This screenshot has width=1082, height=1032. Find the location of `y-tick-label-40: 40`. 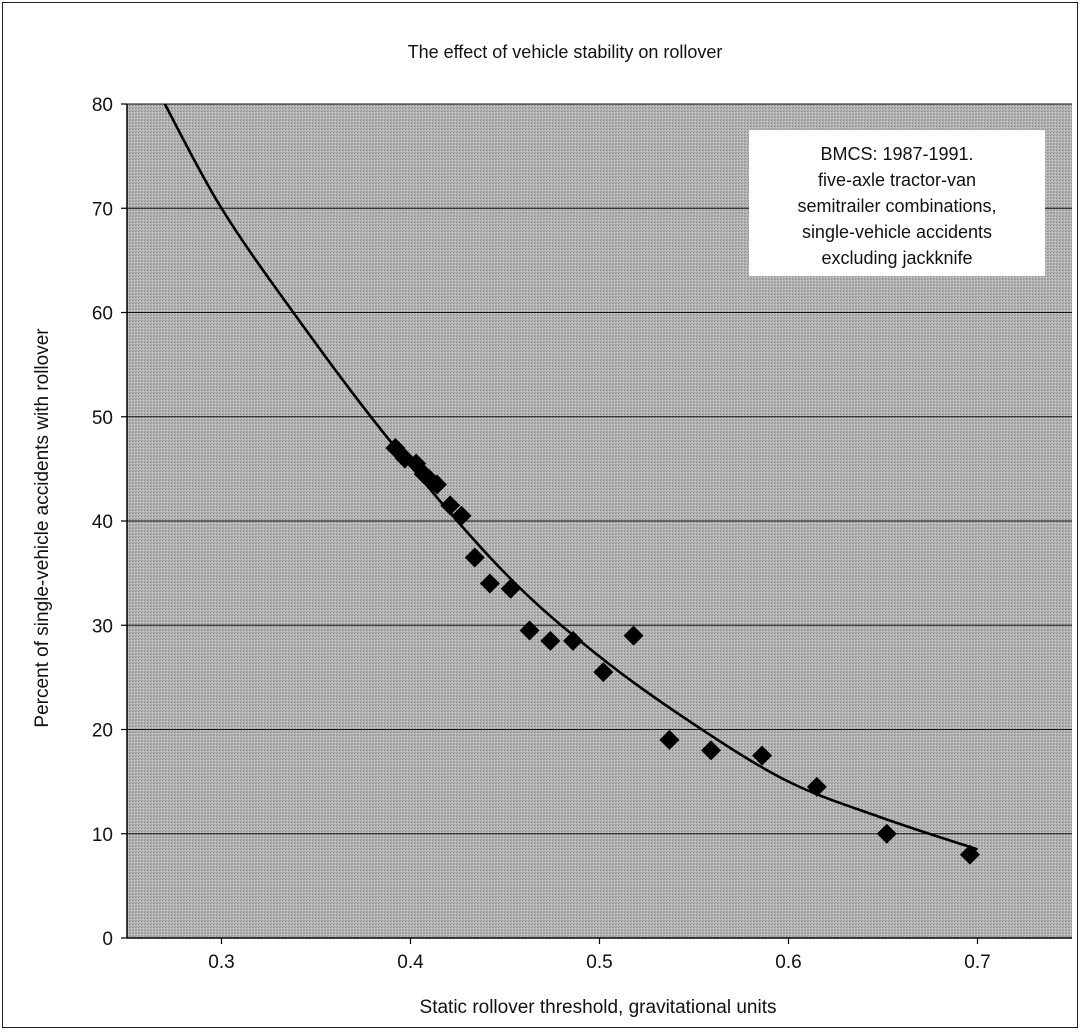

y-tick-label-40: 40 is located at coordinates (102, 522).